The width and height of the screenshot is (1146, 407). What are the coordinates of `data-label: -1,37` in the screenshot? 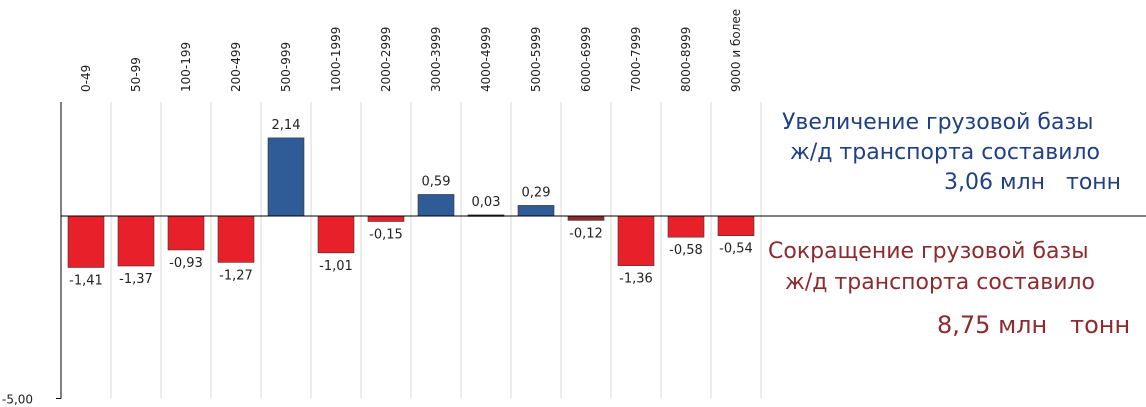 It's located at (136, 279).